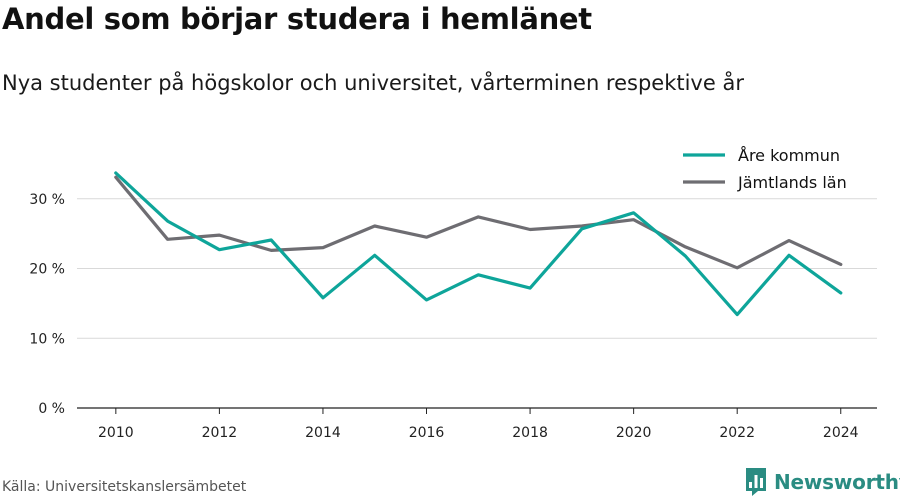 The image size is (900, 500). Describe the element at coordinates (47, 270) in the screenshot. I see `y-tick-label: 20 %` at that location.